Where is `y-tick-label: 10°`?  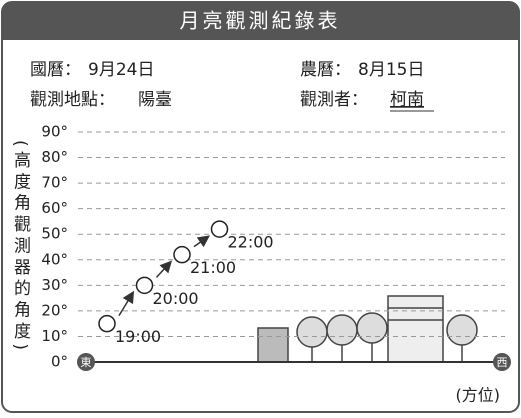
y-tick-label: 10° is located at coordinates (54, 336).